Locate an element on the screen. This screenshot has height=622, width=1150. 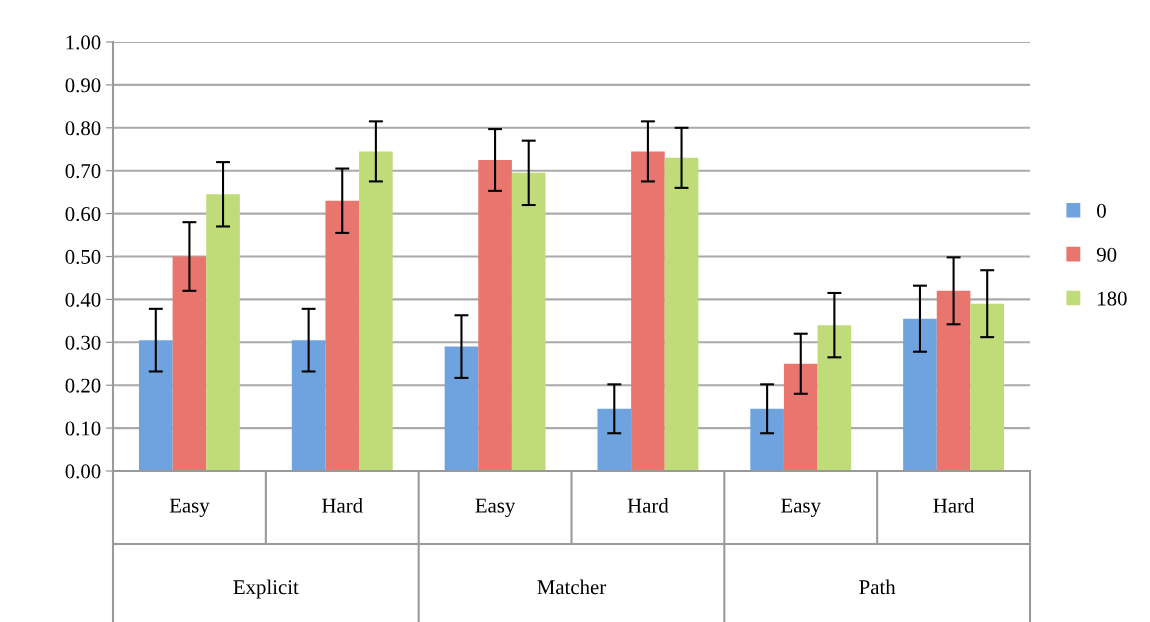
y-tick-label: 0.40 is located at coordinates (83, 299).